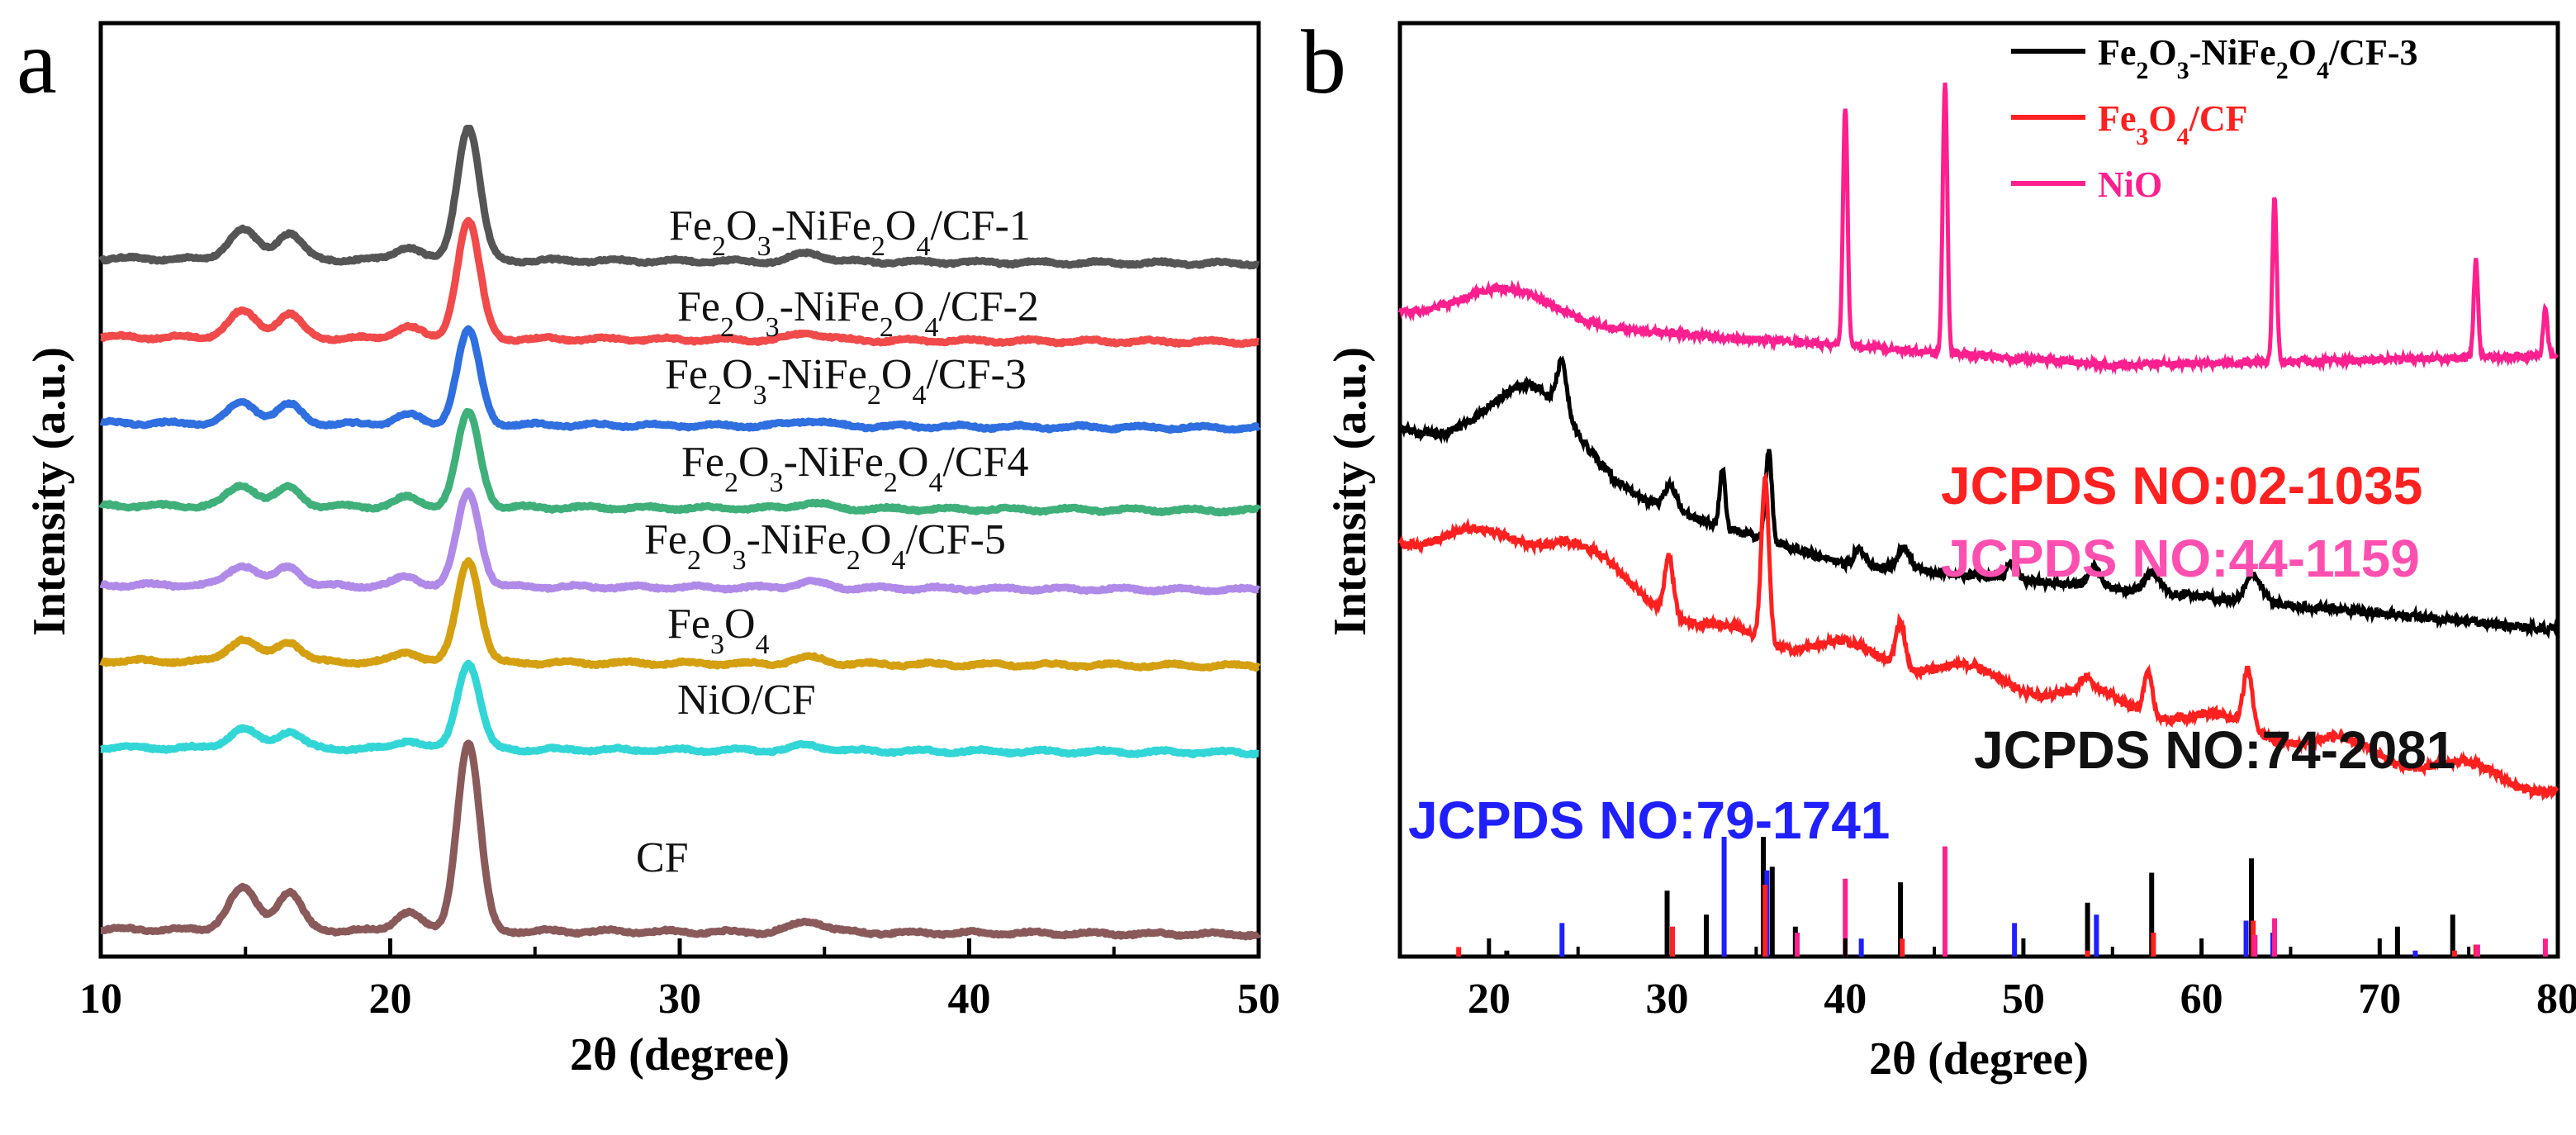  What do you see at coordinates (1978, 229) in the screenshot?
I see `series-line-nio` at bounding box center [1978, 229].